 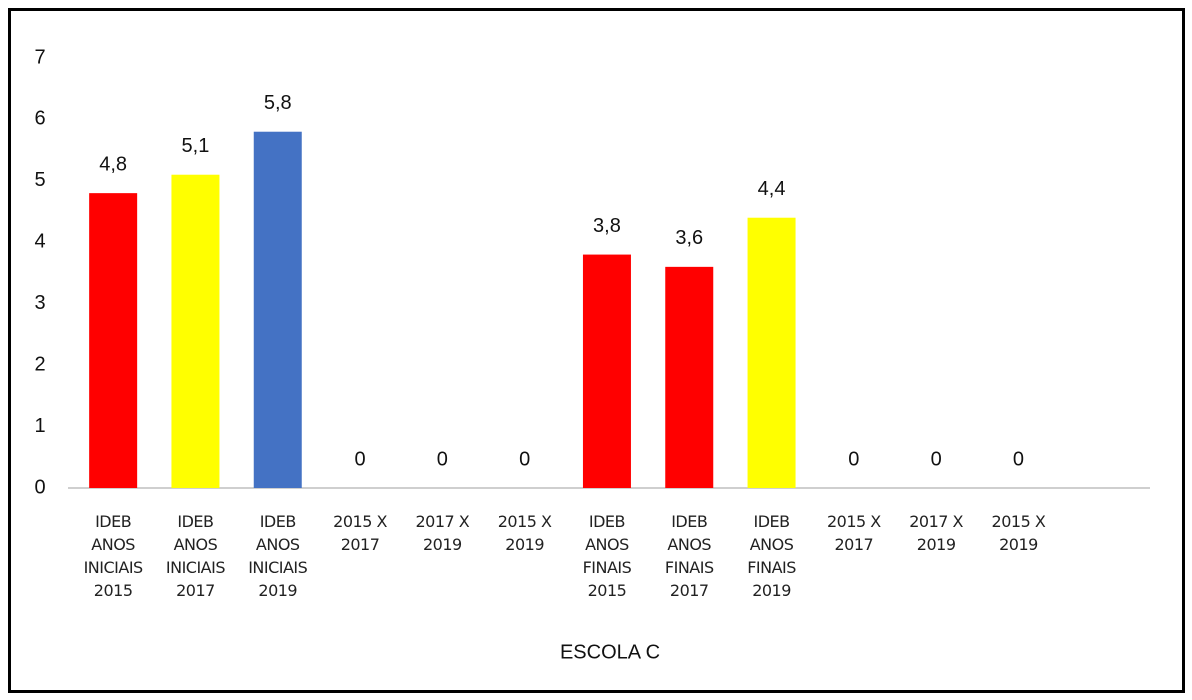 I want to click on x-tick-label: IDEB ANOS INICIAIS 2017, so click(x=195, y=556).